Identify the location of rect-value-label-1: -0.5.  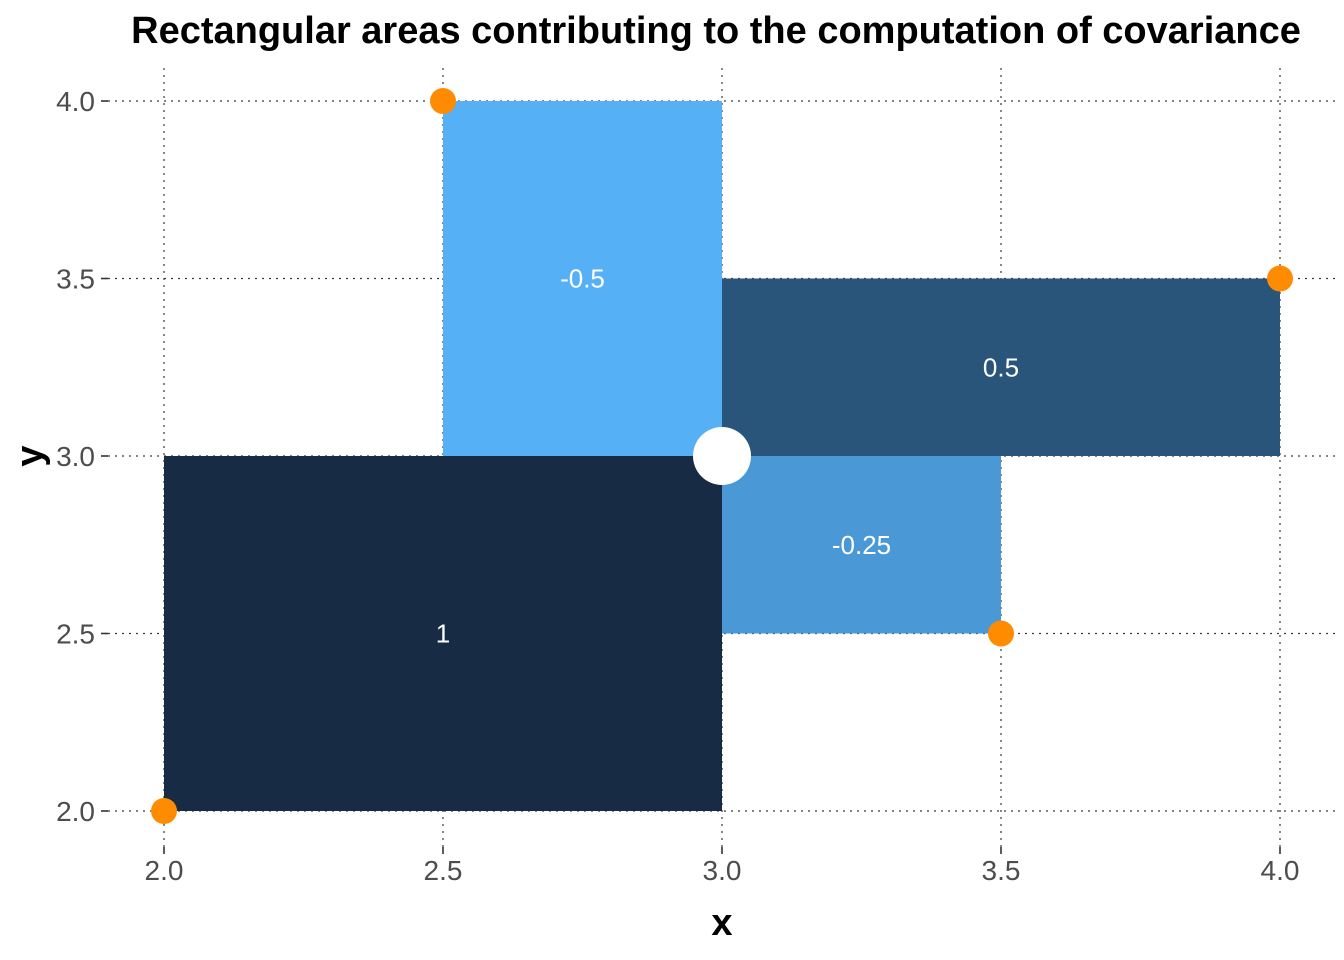
(582, 279).